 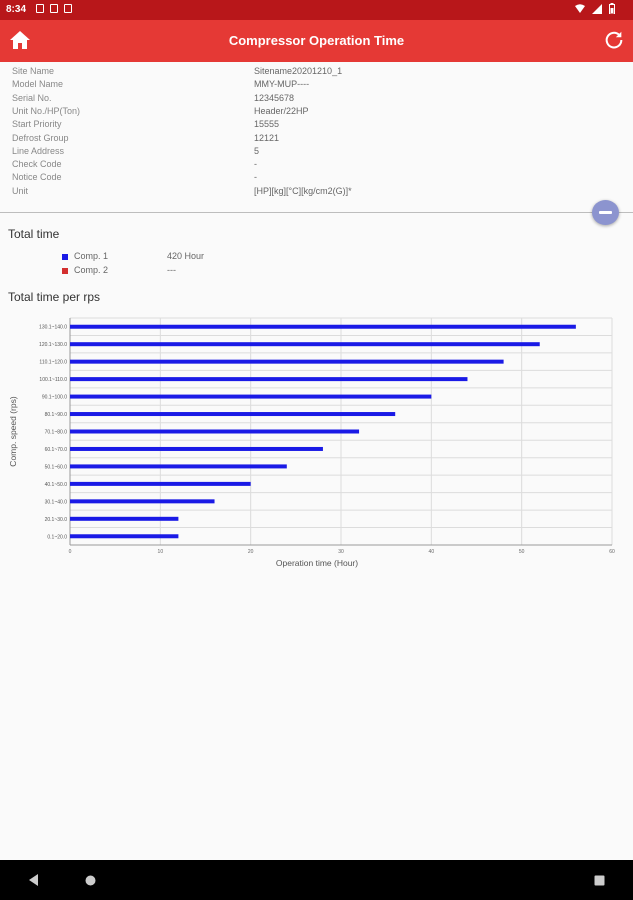 I want to click on info-row: Site Name Sitename20201210_1, so click(x=312, y=72).